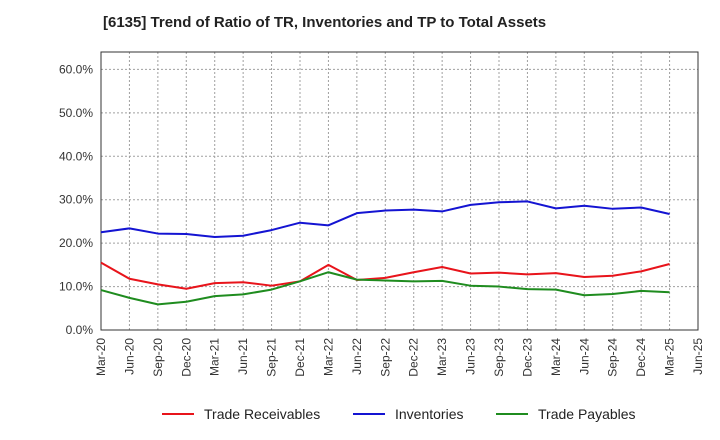  What do you see at coordinates (587, 414) in the screenshot?
I see `legend-label-trade-payables: Trade Payables` at bounding box center [587, 414].